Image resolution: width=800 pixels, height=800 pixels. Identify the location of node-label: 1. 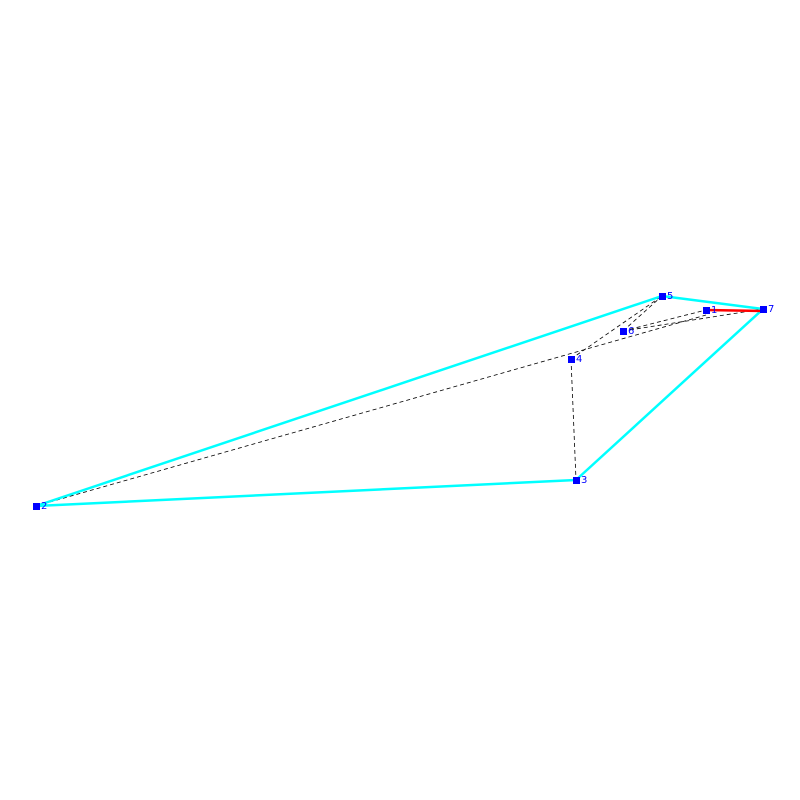
(714, 310).